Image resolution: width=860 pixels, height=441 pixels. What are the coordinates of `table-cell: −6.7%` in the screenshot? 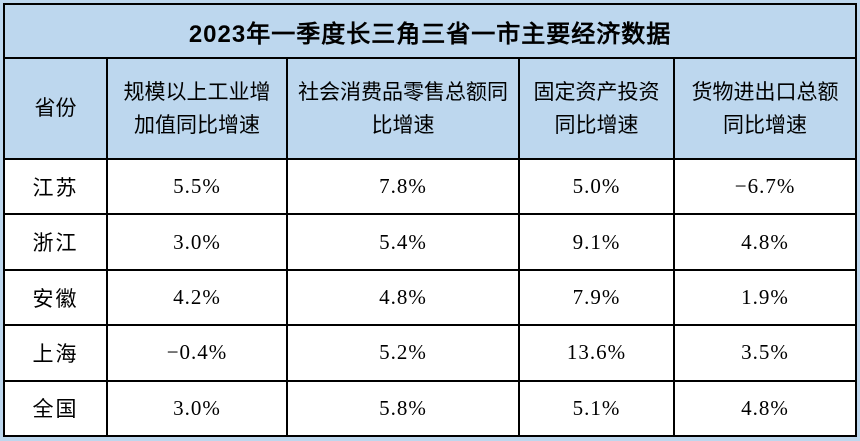 It's located at (765, 187).